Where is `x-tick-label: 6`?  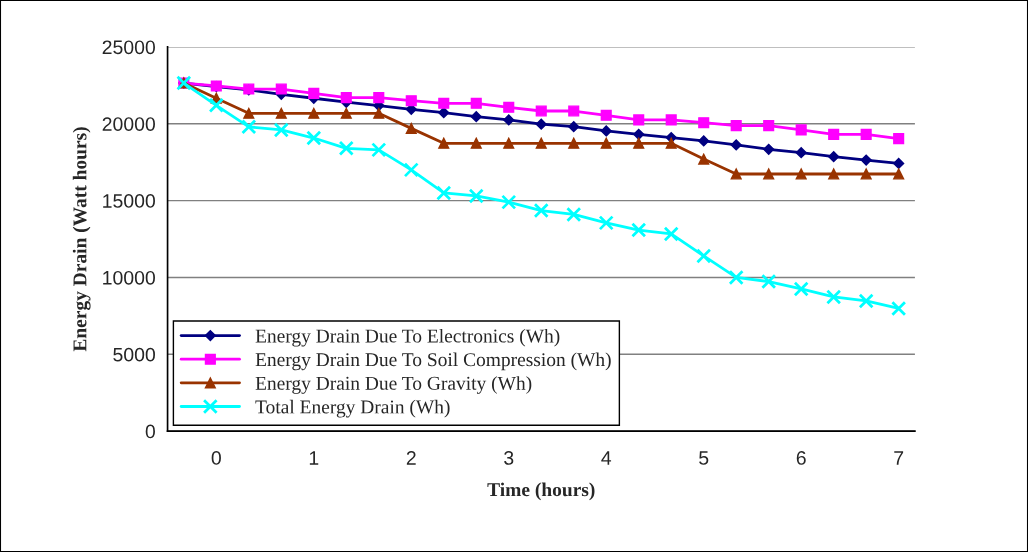
x-tick-label: 6 is located at coordinates (801, 458).